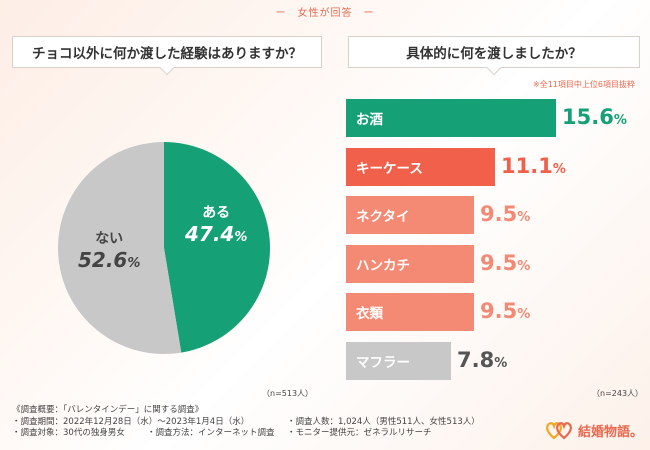 The image size is (650, 450). What do you see at coordinates (482, 359) in the screenshot?
I see `bar-value-label: 7.8%` at bounding box center [482, 359].